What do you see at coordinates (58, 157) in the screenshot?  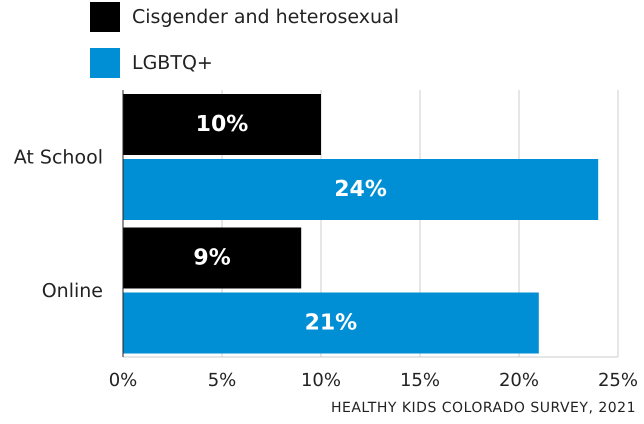 I see `y-tick-label: At School` at bounding box center [58, 157].